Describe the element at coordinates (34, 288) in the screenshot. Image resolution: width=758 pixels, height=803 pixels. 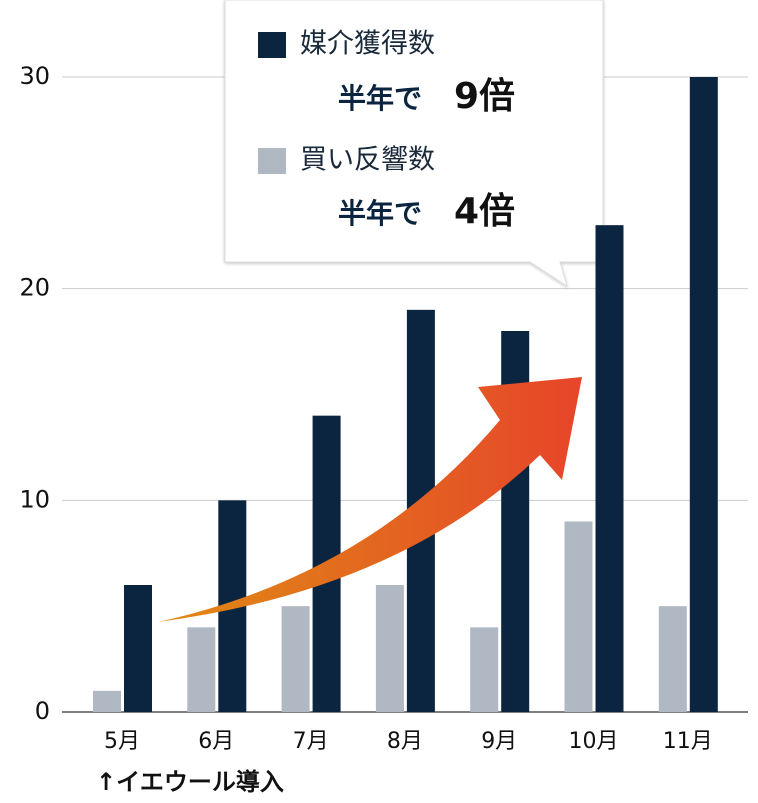
I see `y-tick-label: 20` at that location.